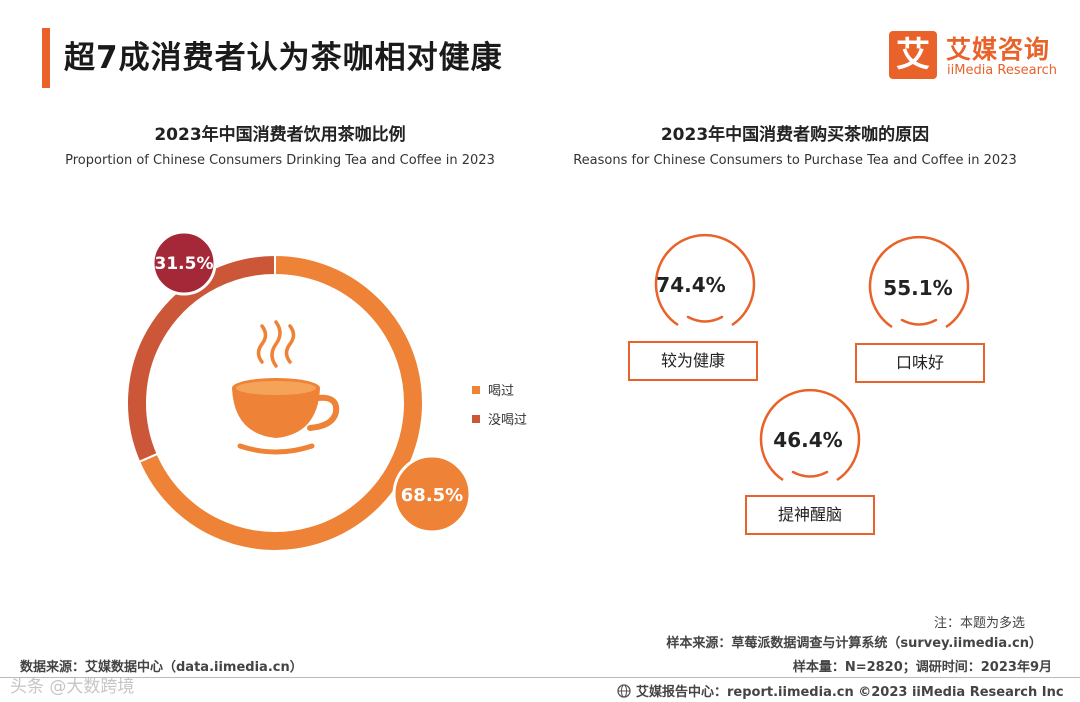 The height and width of the screenshot is (702, 1080). I want to click on legend-label-not-drunk: 没喝过, so click(508, 420).